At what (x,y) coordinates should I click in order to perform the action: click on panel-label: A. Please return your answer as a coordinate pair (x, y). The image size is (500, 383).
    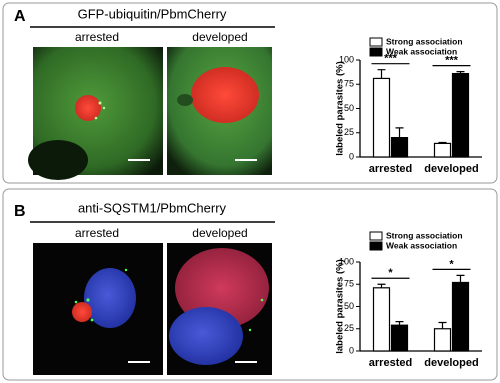
    Looking at the image, I should click on (20, 16).